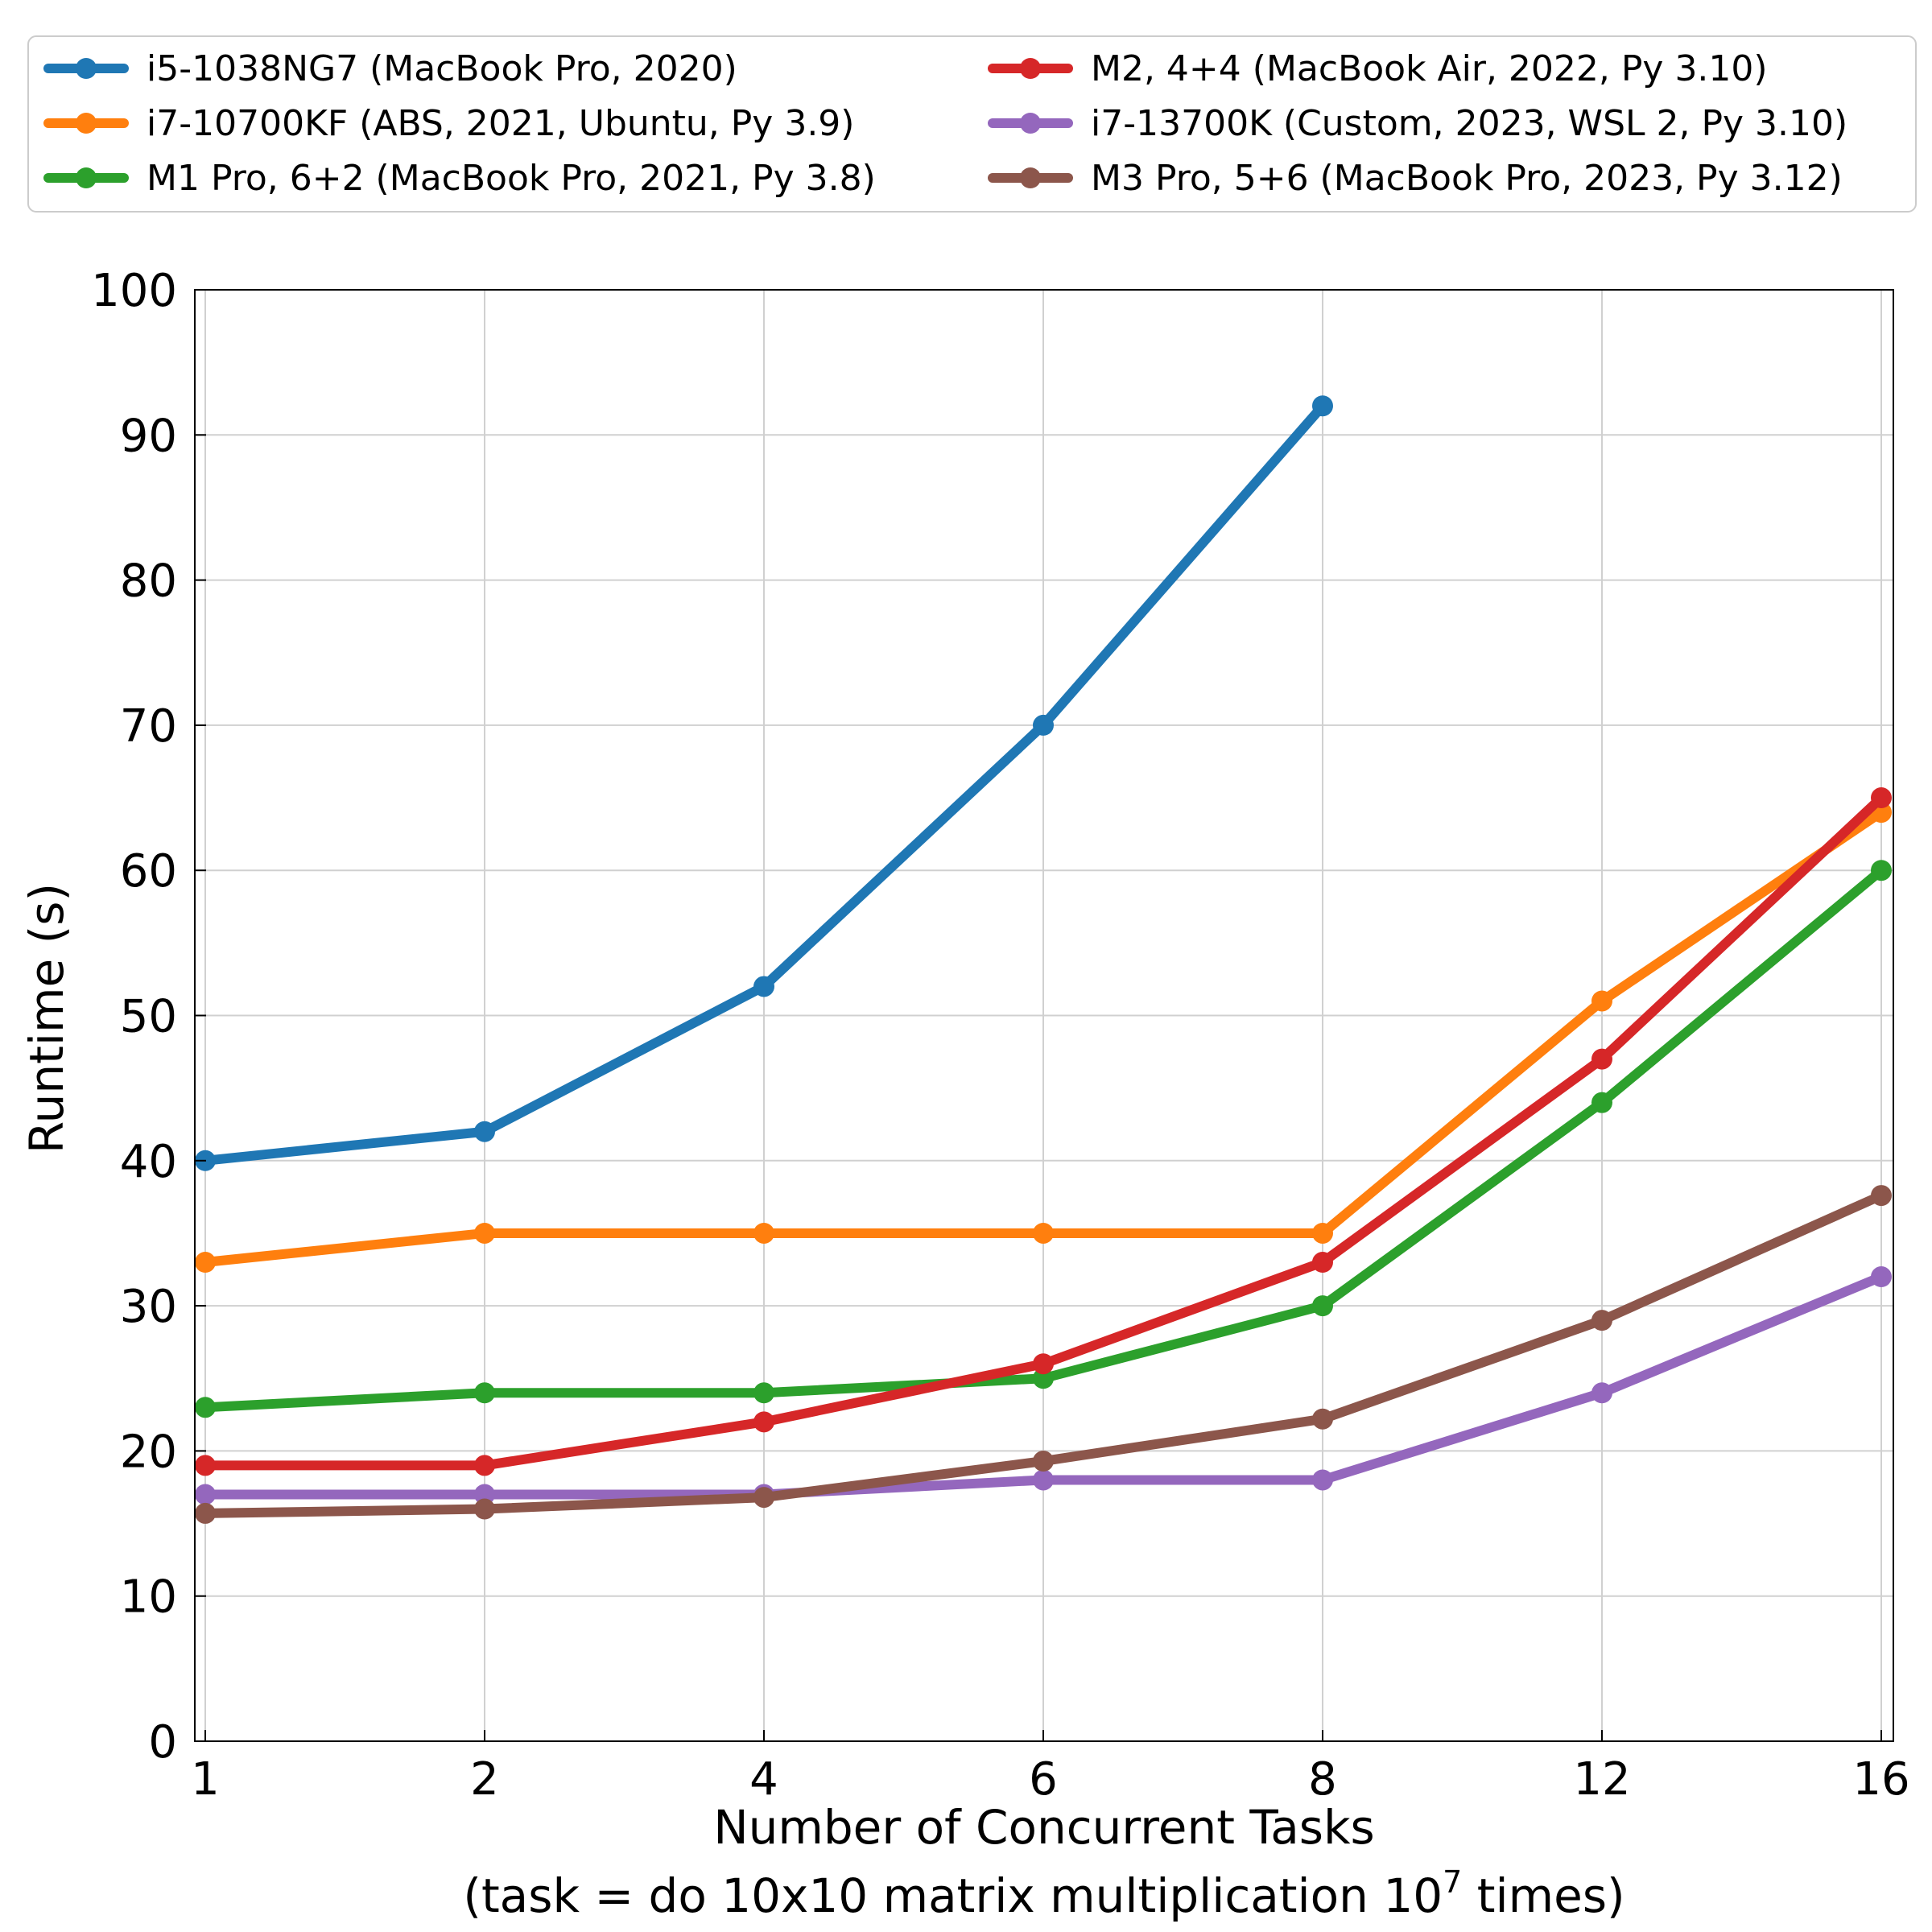  What do you see at coordinates (500, 123) in the screenshot?
I see `legend-label: i7-10700KF (ABS, 2021, Ubuntu, Py 3.9)` at bounding box center [500, 123].